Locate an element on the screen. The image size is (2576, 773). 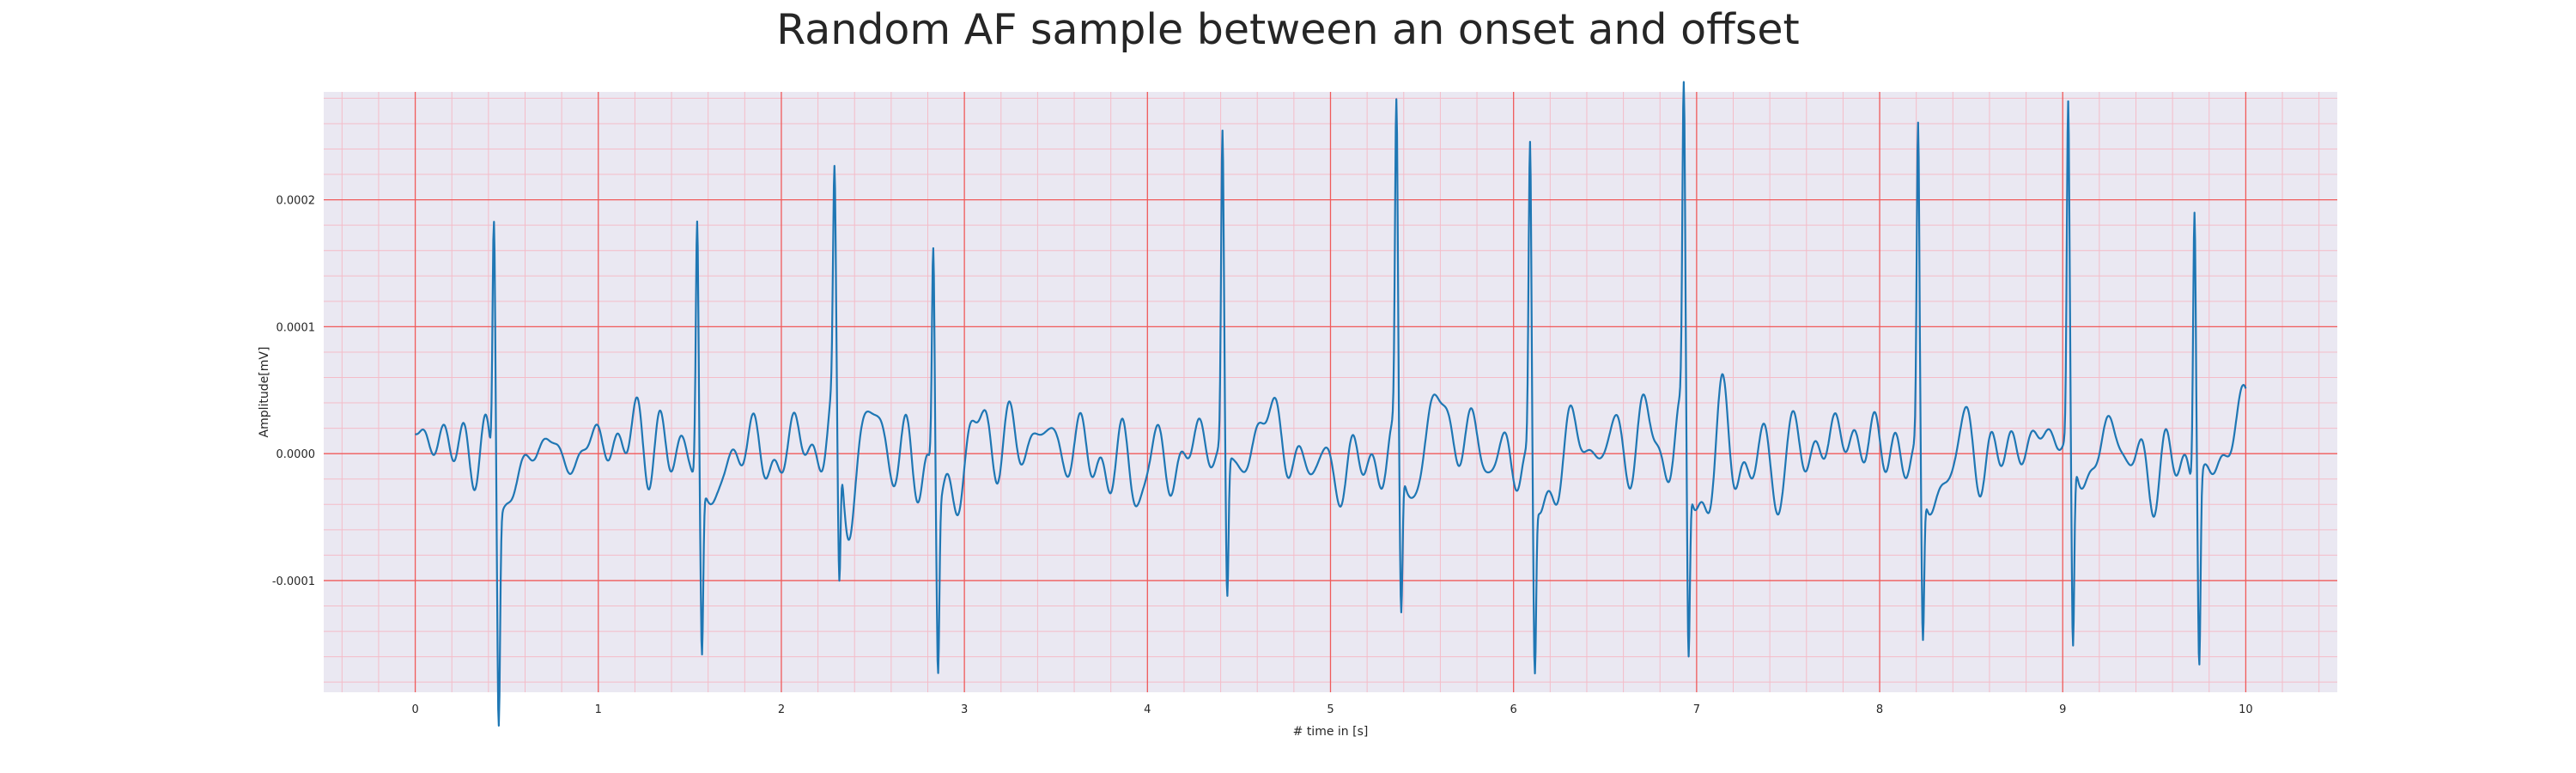
x-tick-label: 2 is located at coordinates (781, 709).